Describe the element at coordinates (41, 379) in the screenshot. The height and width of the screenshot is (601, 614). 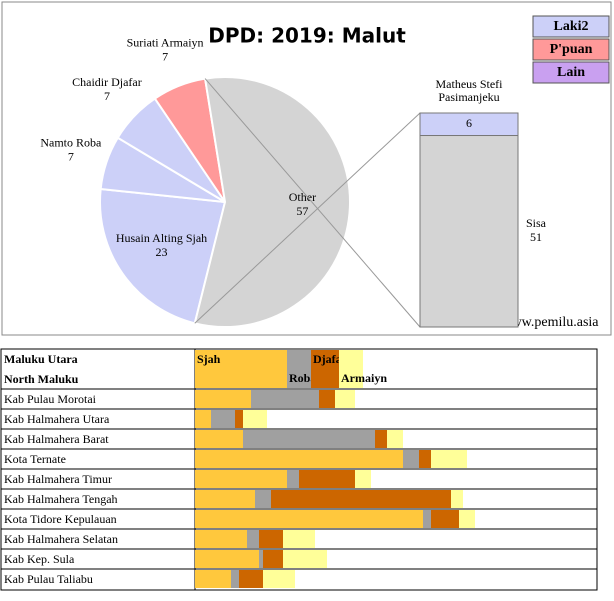
I see `row-label: North Maluku` at that location.